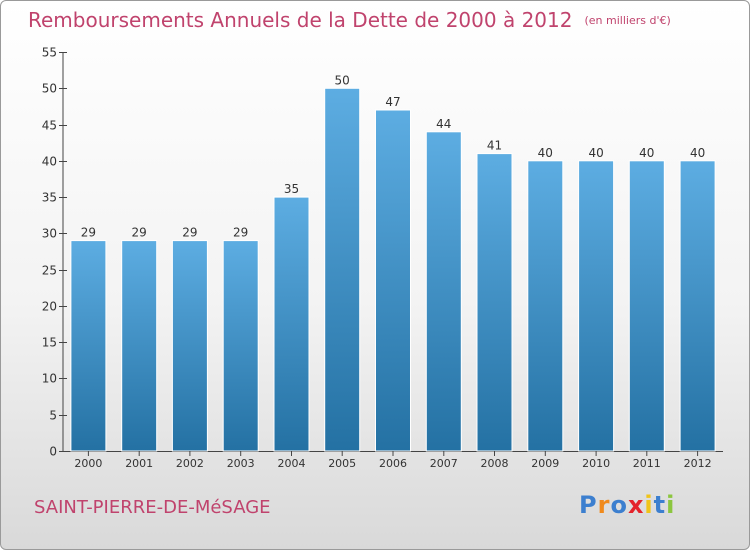 The height and width of the screenshot is (550, 750). Describe the element at coordinates (588, 505) in the screenshot. I see `logo-letter: P` at that location.